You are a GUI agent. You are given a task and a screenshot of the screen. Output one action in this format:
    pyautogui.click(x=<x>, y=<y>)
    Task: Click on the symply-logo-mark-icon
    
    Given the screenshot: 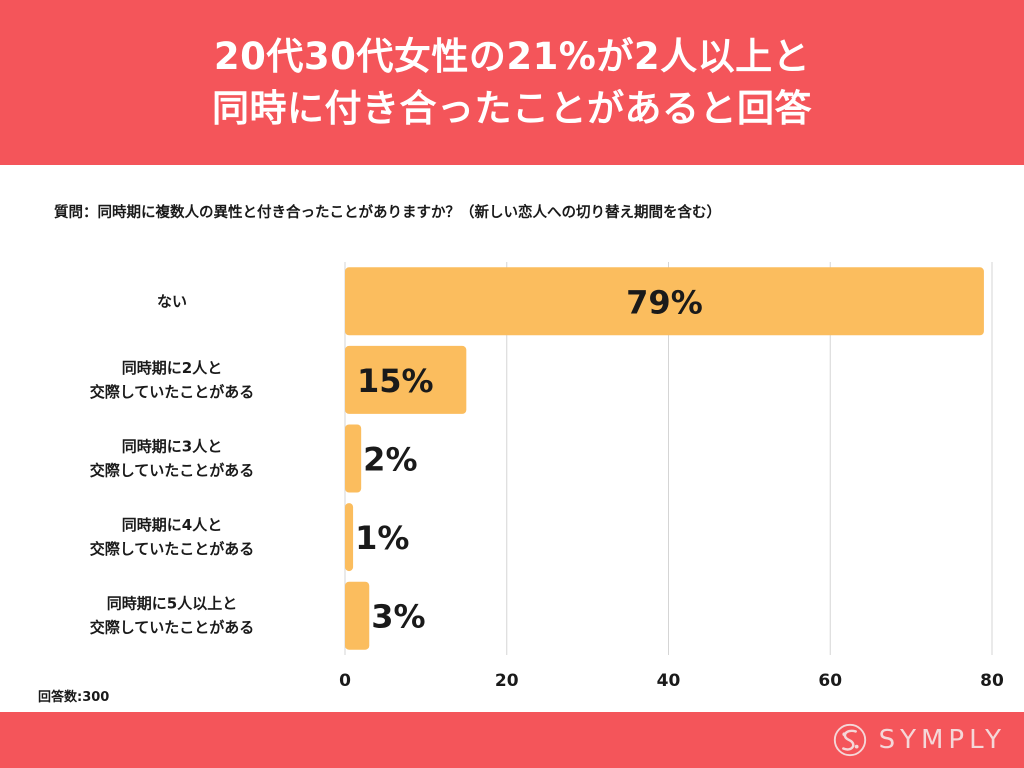 What is the action you would take?
    pyautogui.click(x=849, y=740)
    